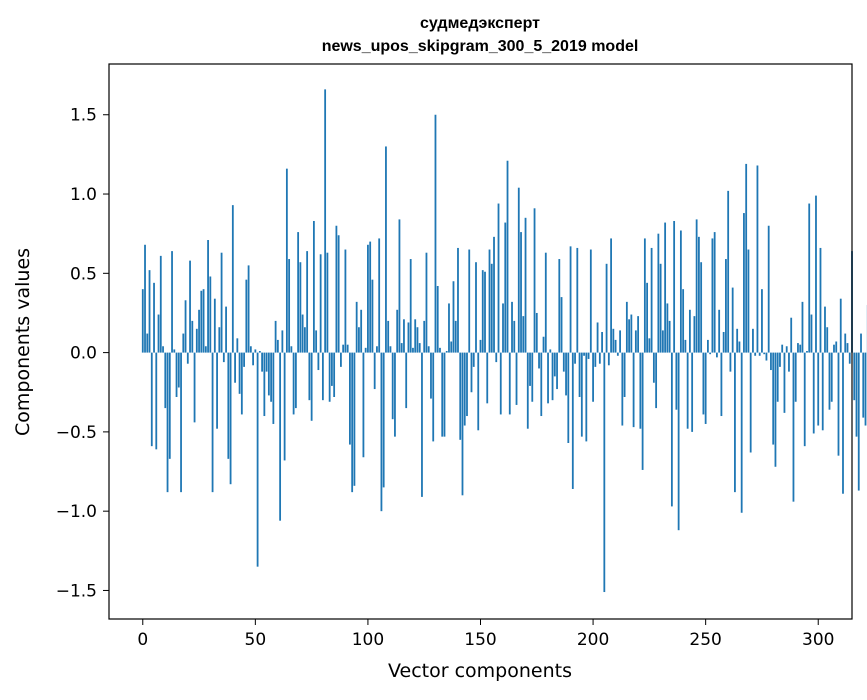  Describe the element at coordinates (83, 274) in the screenshot. I see `y-tick-label: 0.5` at that location.